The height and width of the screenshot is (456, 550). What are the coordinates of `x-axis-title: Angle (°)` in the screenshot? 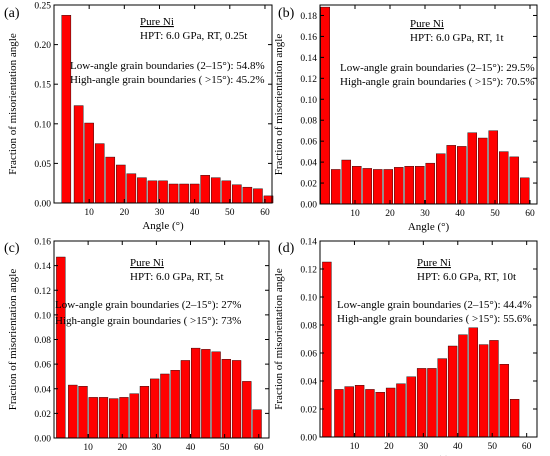 It's located at (429, 227).